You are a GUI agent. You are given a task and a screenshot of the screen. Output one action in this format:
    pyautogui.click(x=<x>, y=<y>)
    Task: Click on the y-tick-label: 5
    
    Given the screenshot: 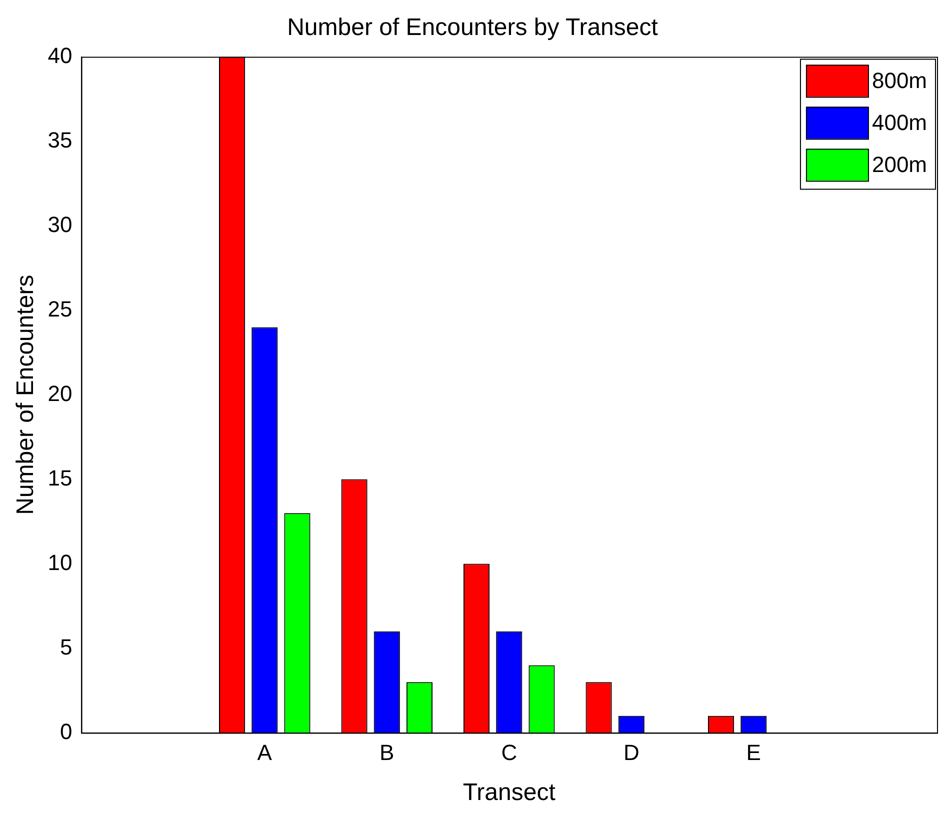 What is the action you would take?
    pyautogui.click(x=66, y=647)
    